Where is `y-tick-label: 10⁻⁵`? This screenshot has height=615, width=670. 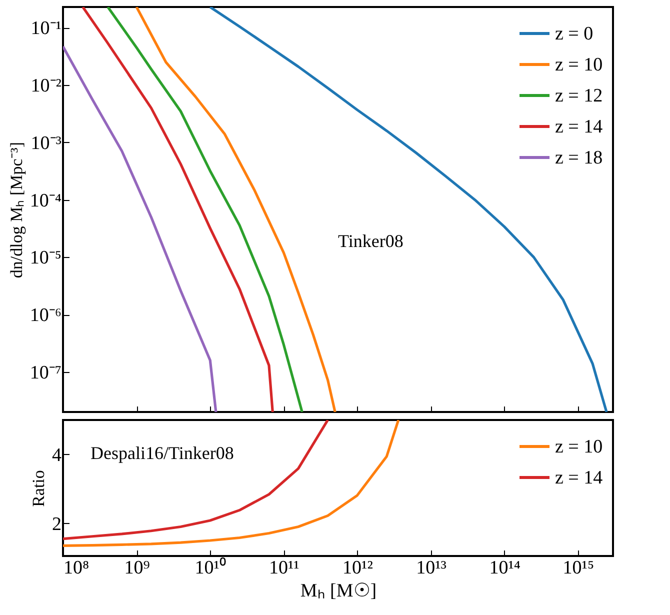
y-tick-label: 10⁻⁵ is located at coordinates (46, 258).